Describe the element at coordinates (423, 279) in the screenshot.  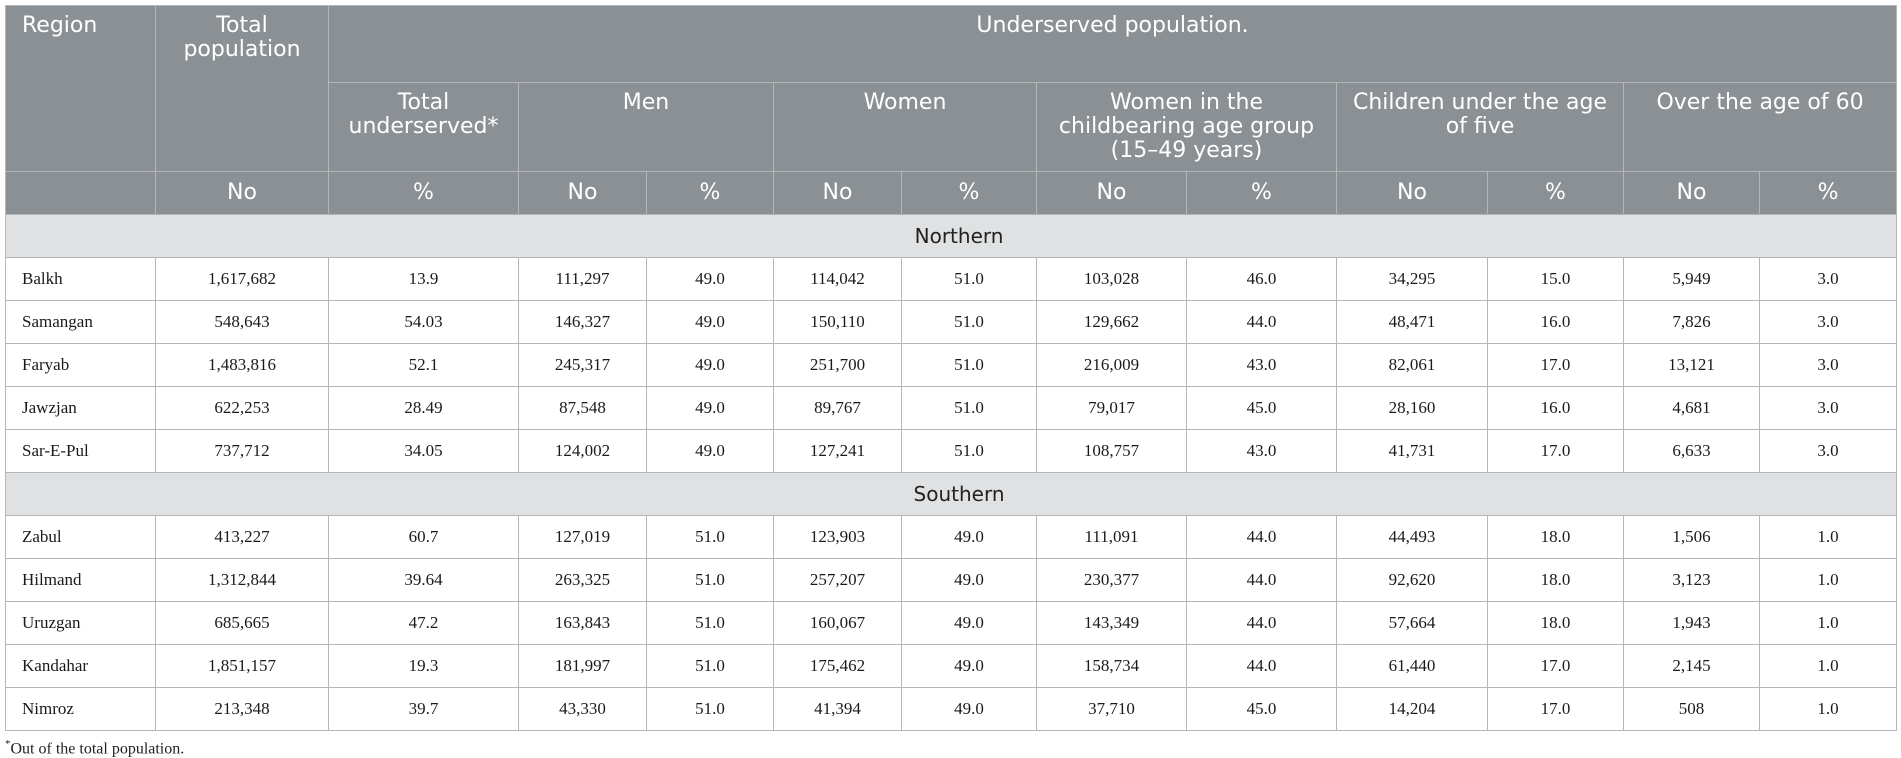
I see `table-cell: 13.9` at that location.